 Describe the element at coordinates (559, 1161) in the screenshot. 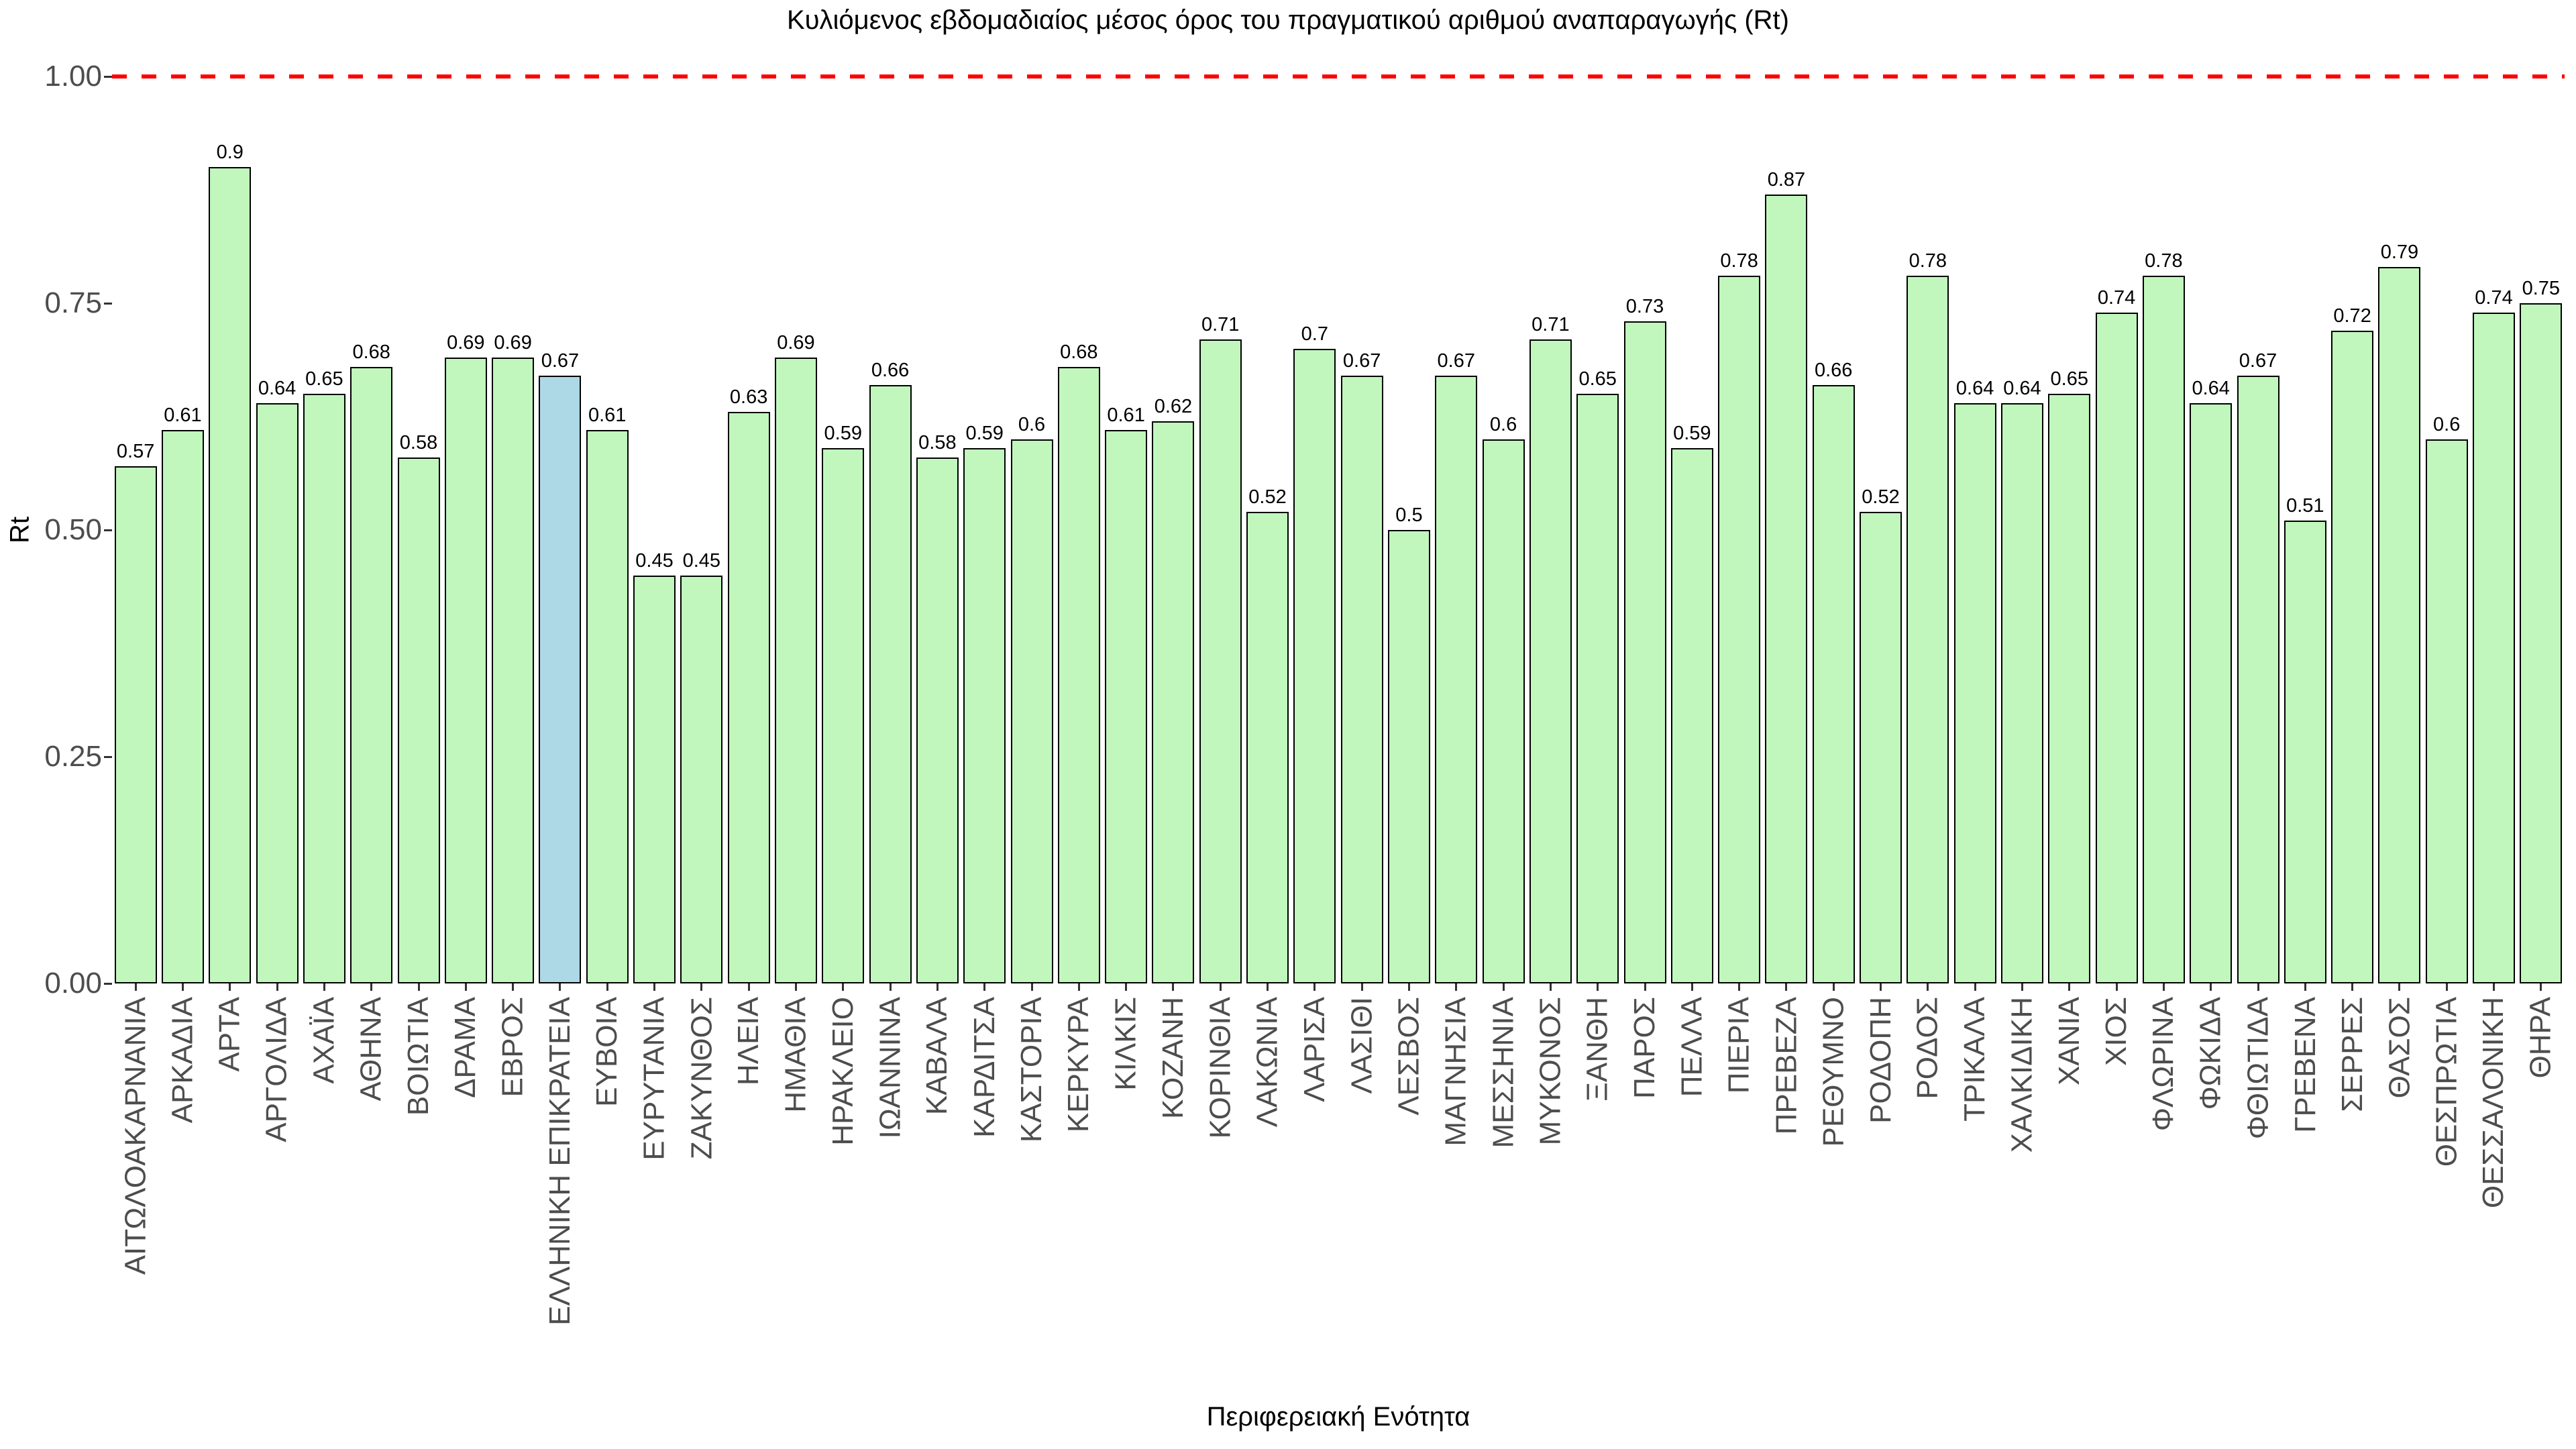

I see `x-axis-label: ΕΛΛΗΝΙΚΗ ΕΠΙΚΡΑΤΕΙΑ` at that location.